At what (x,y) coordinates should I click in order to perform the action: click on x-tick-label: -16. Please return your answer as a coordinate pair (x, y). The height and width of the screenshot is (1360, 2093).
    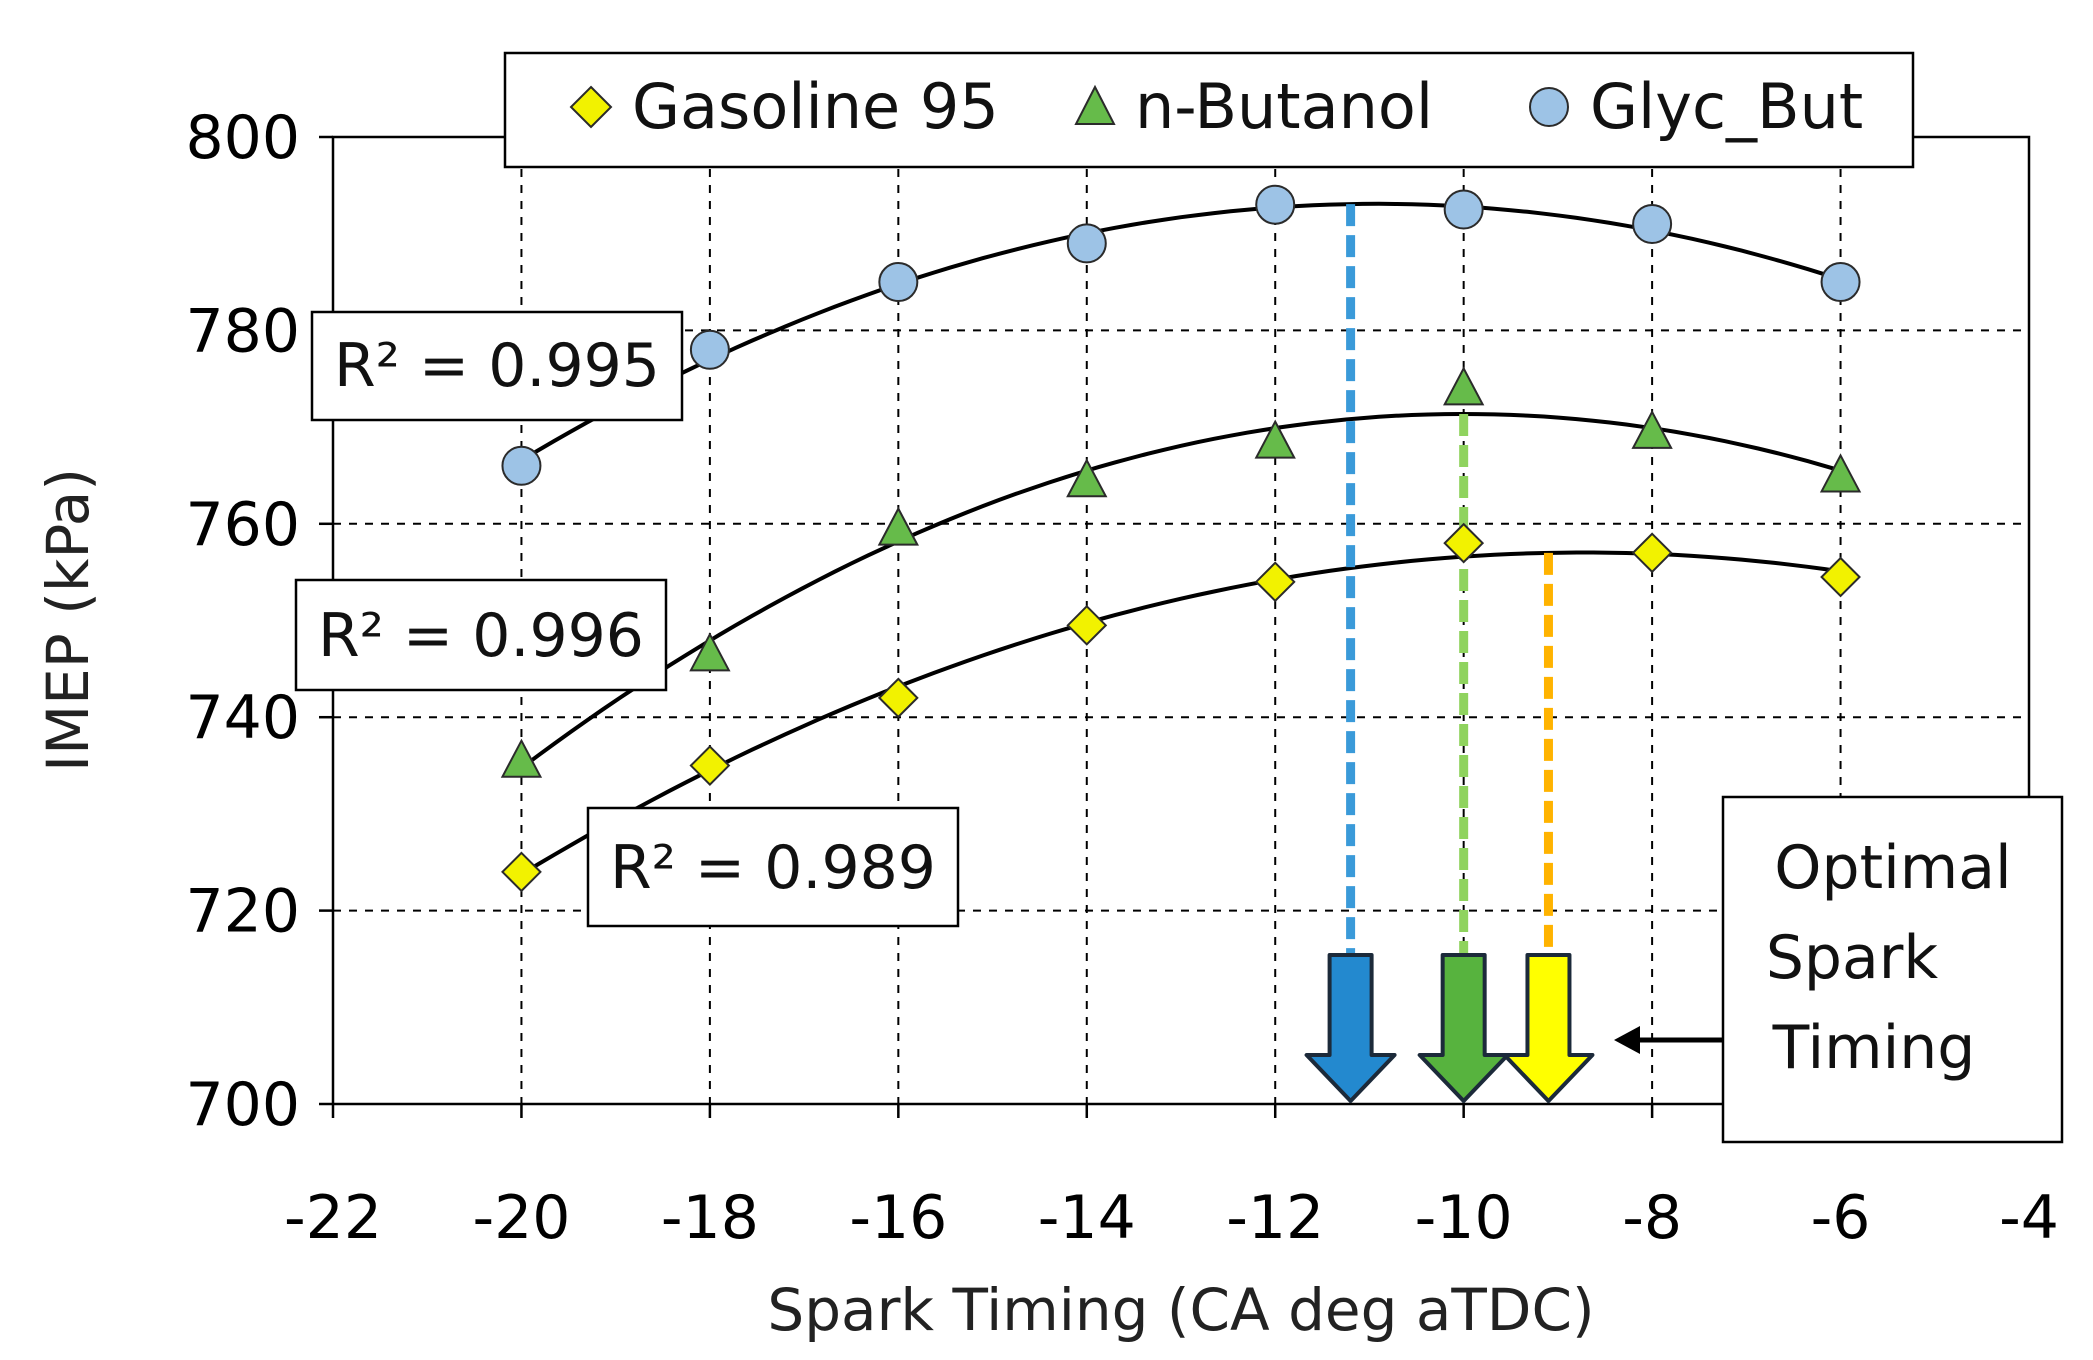
    Looking at the image, I should click on (898, 1218).